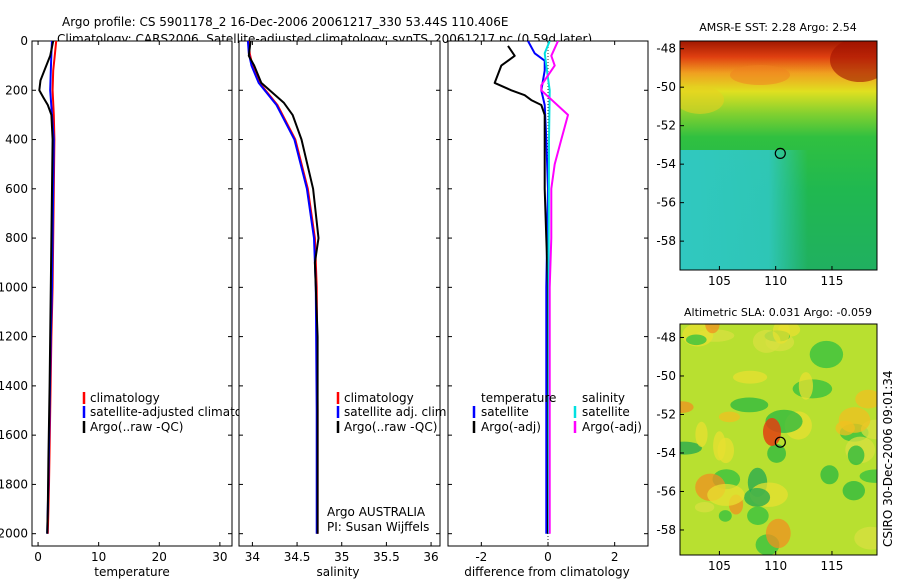 The width and height of the screenshot is (900, 580). Describe the element at coordinates (38, 557) in the screenshot. I see `temperature-xtick-label: 0` at that location.